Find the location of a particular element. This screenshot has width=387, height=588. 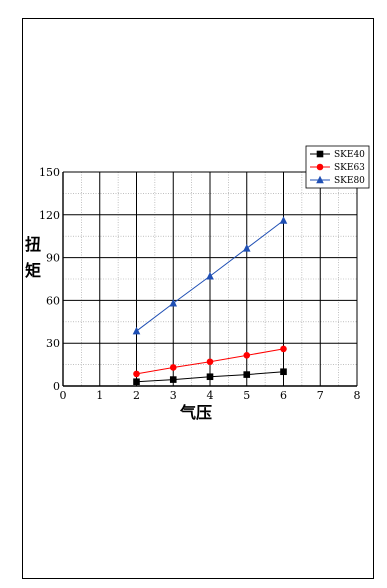

x-tick-label: 2 is located at coordinates (136, 395).